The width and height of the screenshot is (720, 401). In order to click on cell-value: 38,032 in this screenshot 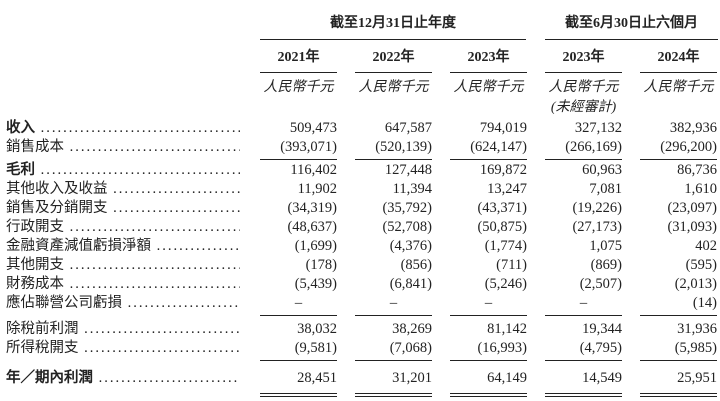, I will do `click(317, 329)`.